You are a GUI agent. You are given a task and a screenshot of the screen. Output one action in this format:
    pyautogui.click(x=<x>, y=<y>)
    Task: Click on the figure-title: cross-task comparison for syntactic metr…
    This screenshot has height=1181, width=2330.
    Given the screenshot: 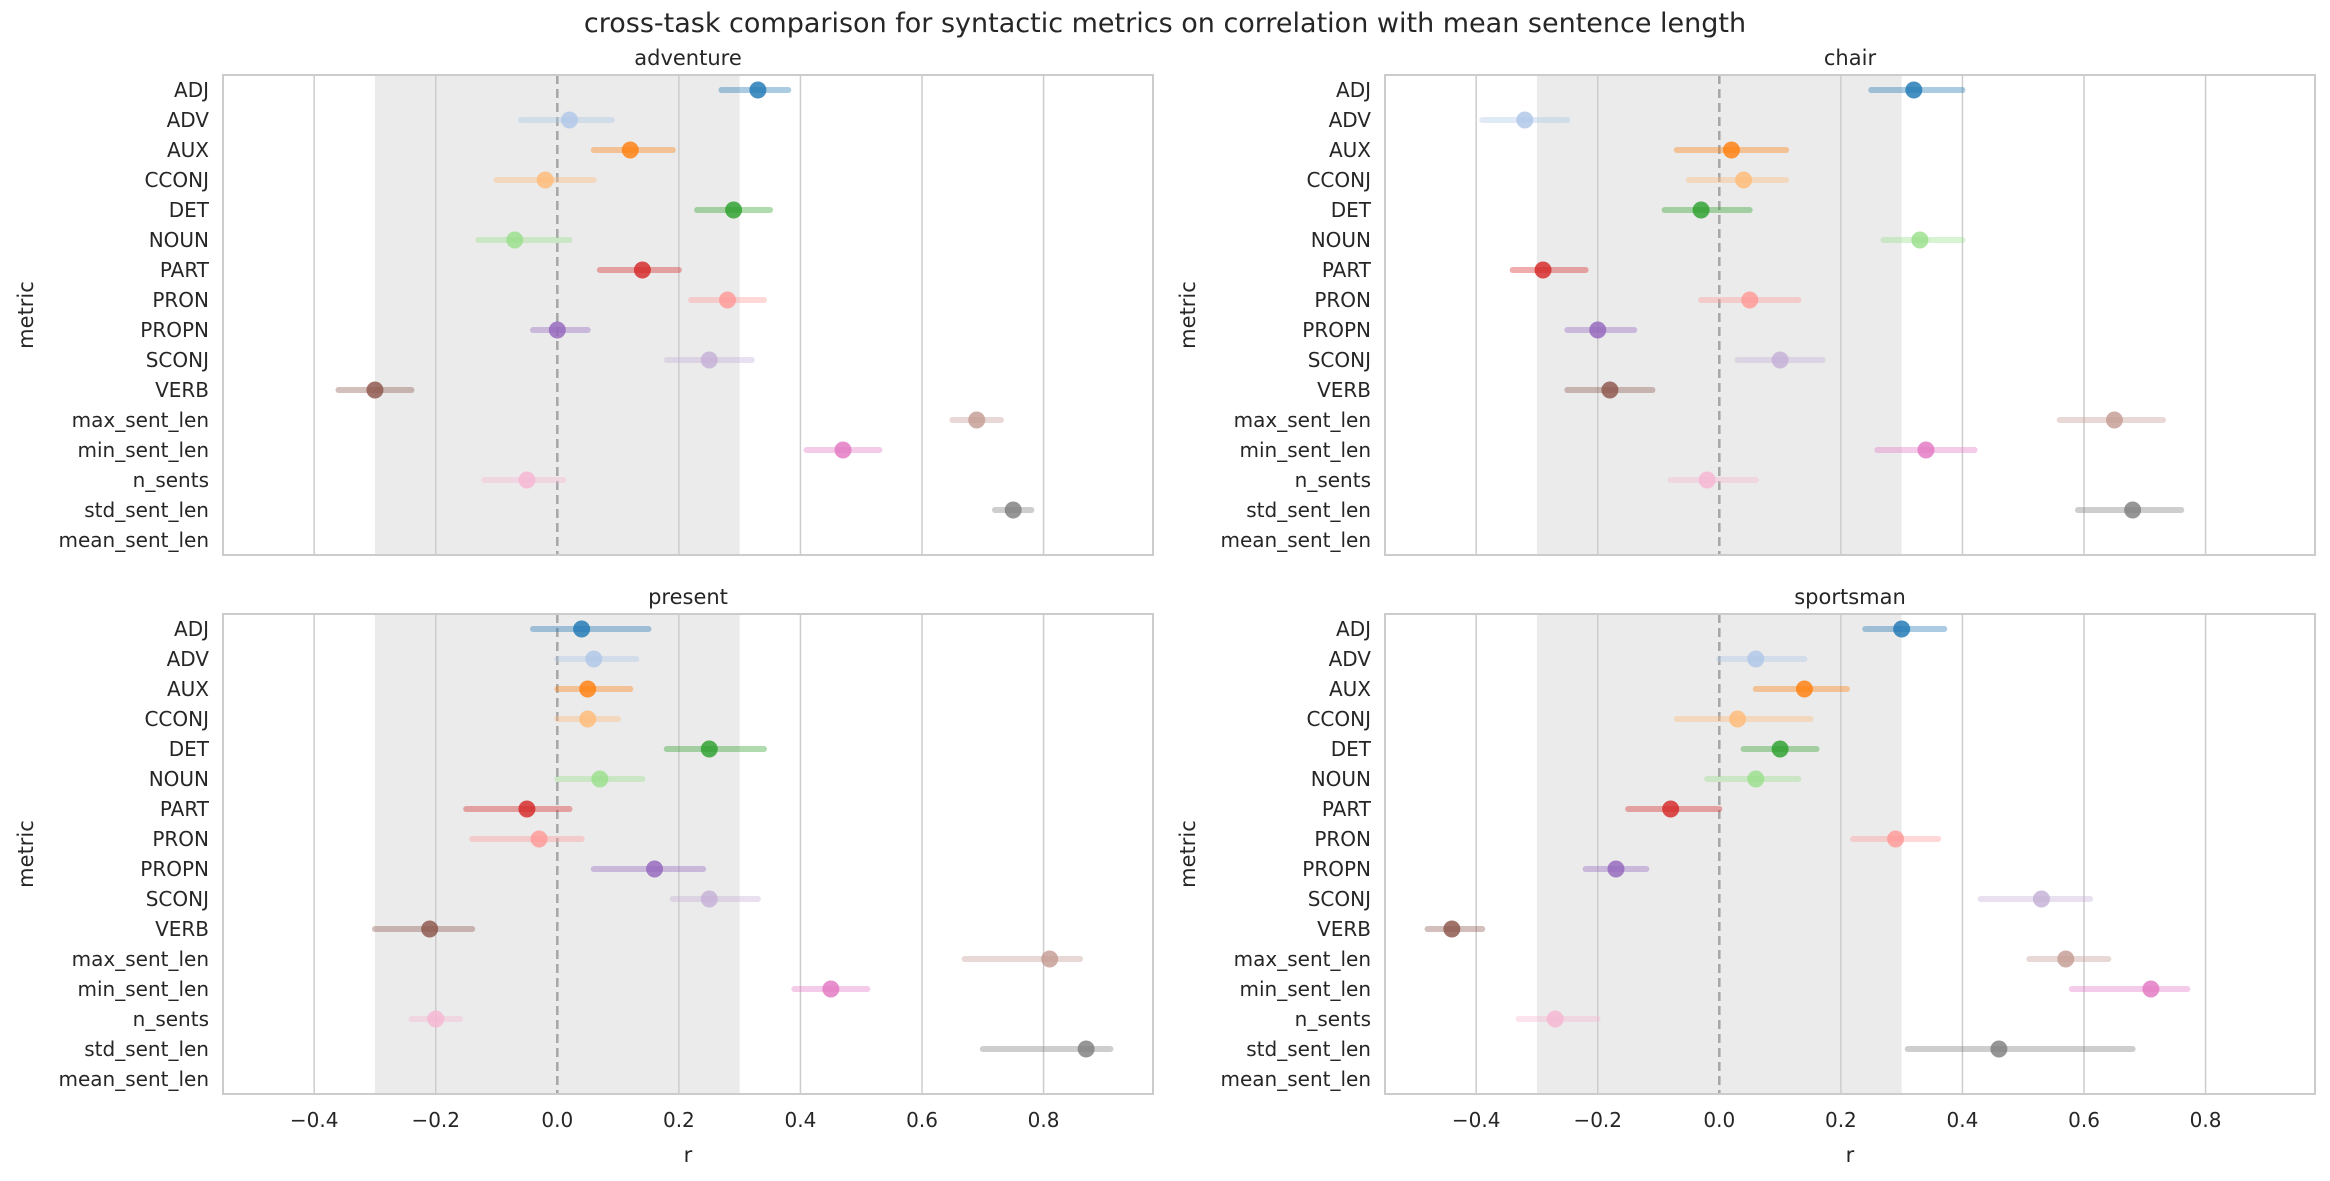 What is the action you would take?
    pyautogui.click(x=1165, y=23)
    